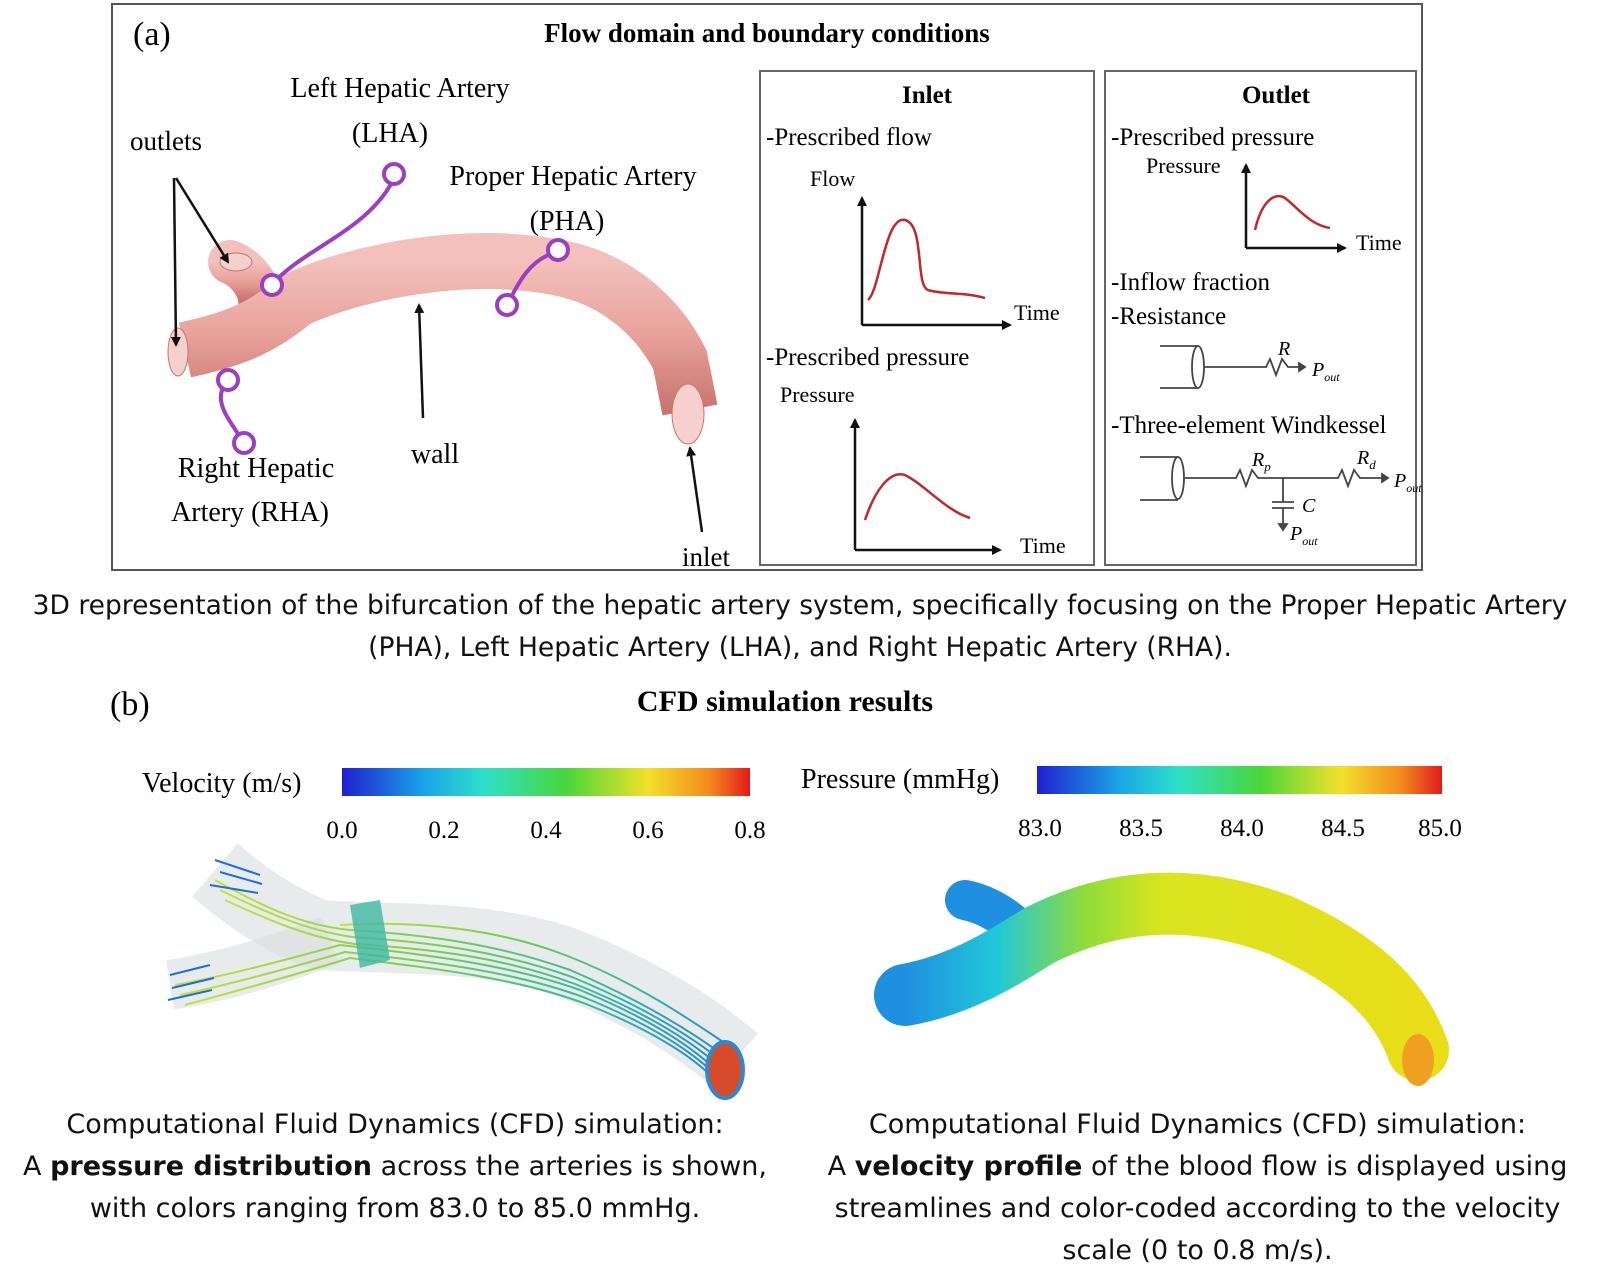  Describe the element at coordinates (900, 779) in the screenshot. I see `pressure-scale-label: Pressure (mmHg)` at that location.